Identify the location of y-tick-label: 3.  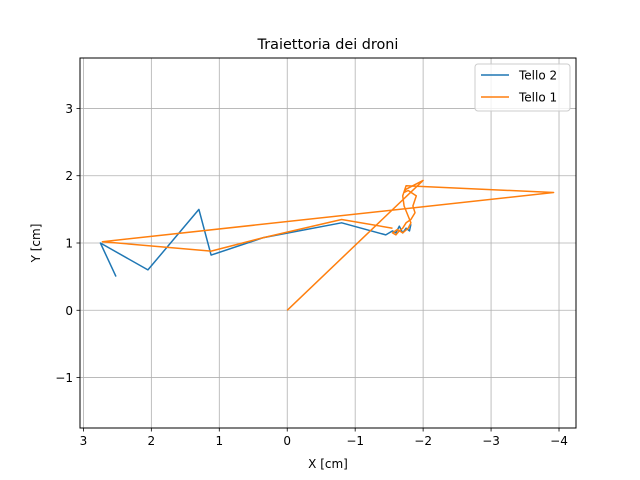
(69, 109).